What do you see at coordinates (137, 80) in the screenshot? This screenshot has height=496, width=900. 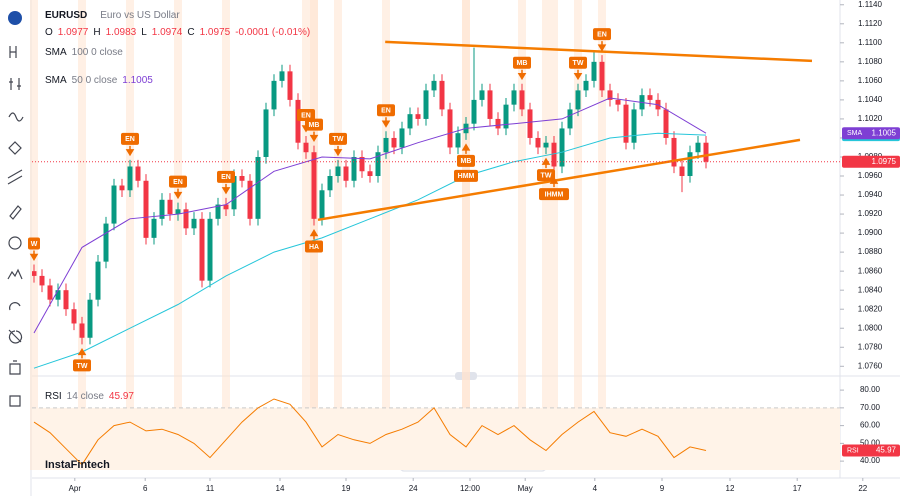 I see `legend-value: 1.1005` at bounding box center [137, 80].